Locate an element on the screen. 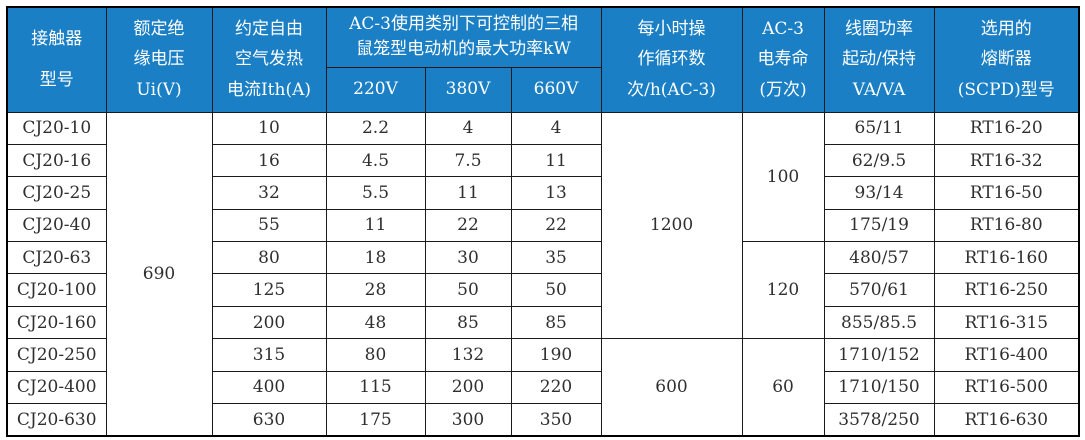 Image resolution: width=1085 pixels, height=440 pixels. cell-p380: 132 is located at coordinates (468, 355).